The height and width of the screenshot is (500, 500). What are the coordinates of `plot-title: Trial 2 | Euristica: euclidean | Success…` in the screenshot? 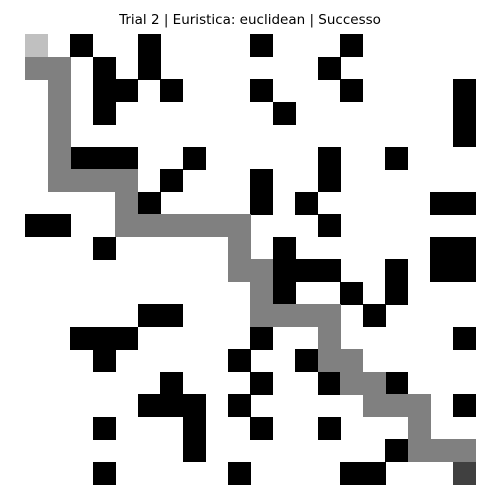 It's located at (250, 20).